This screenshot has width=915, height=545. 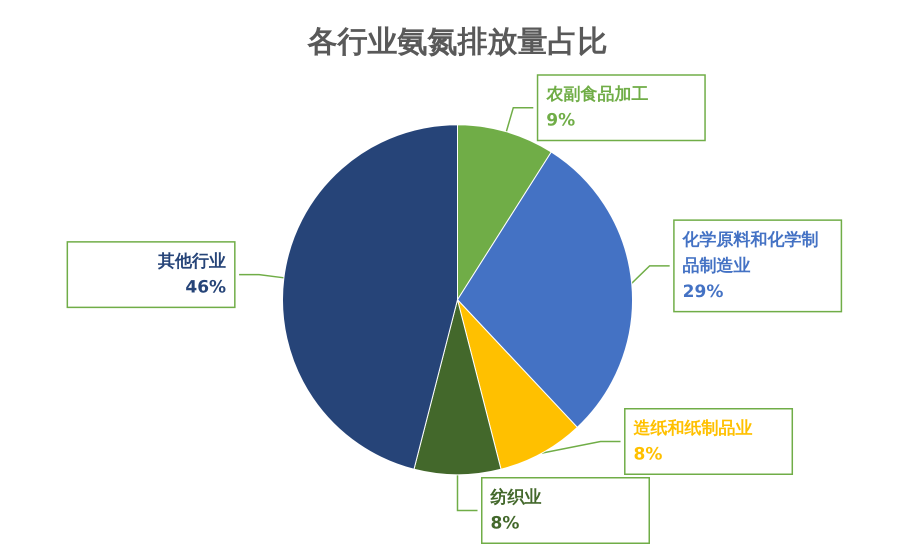 What do you see at coordinates (693, 428) in the screenshot?
I see `slice-label: 造纸和纸制品业` at bounding box center [693, 428].